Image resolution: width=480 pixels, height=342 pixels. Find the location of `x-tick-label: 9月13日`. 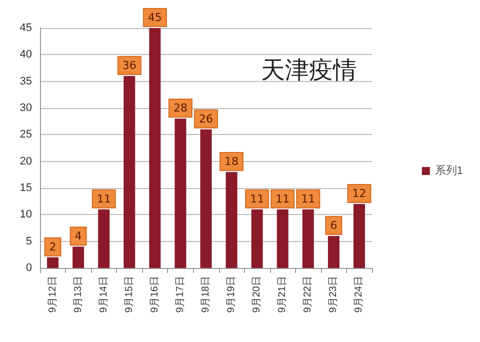

x-tick-label: 9月13日 is located at coordinates (78, 294).